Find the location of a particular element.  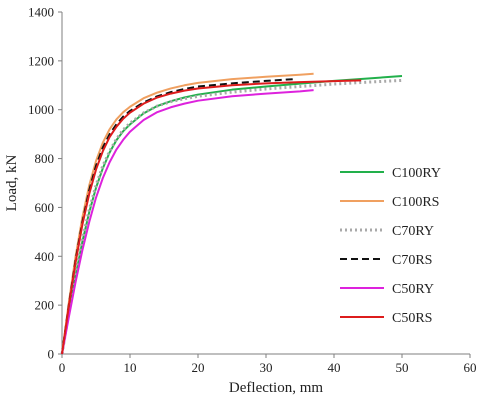

x-tick-label: 0 is located at coordinates (62, 367).